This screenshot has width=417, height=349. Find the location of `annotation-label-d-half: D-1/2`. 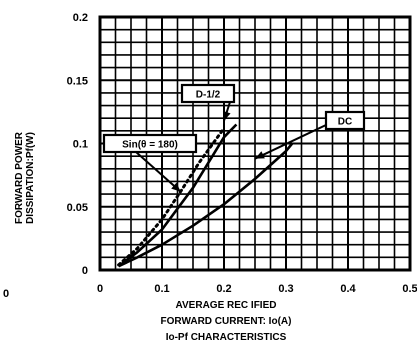

annotation-label-d-half: D-1/2 is located at coordinates (208, 95).